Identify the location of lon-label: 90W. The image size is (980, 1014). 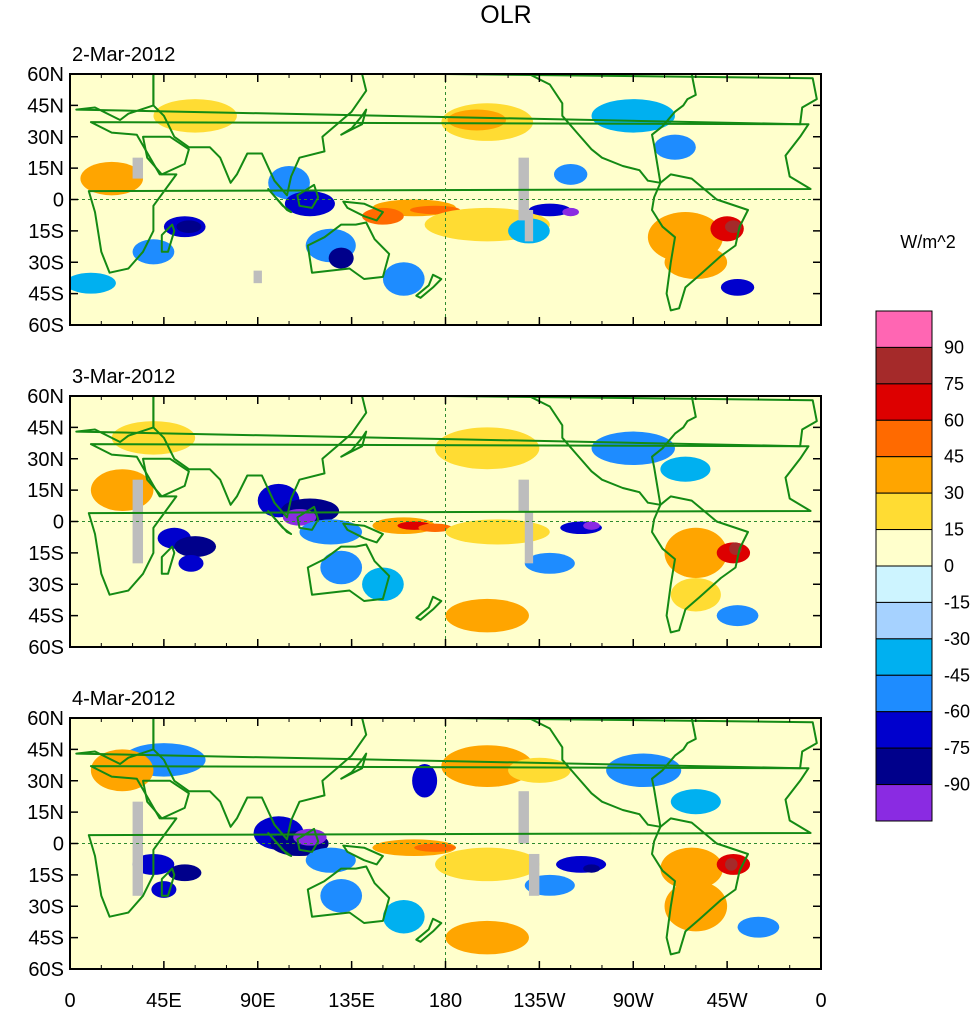
(633, 1001).